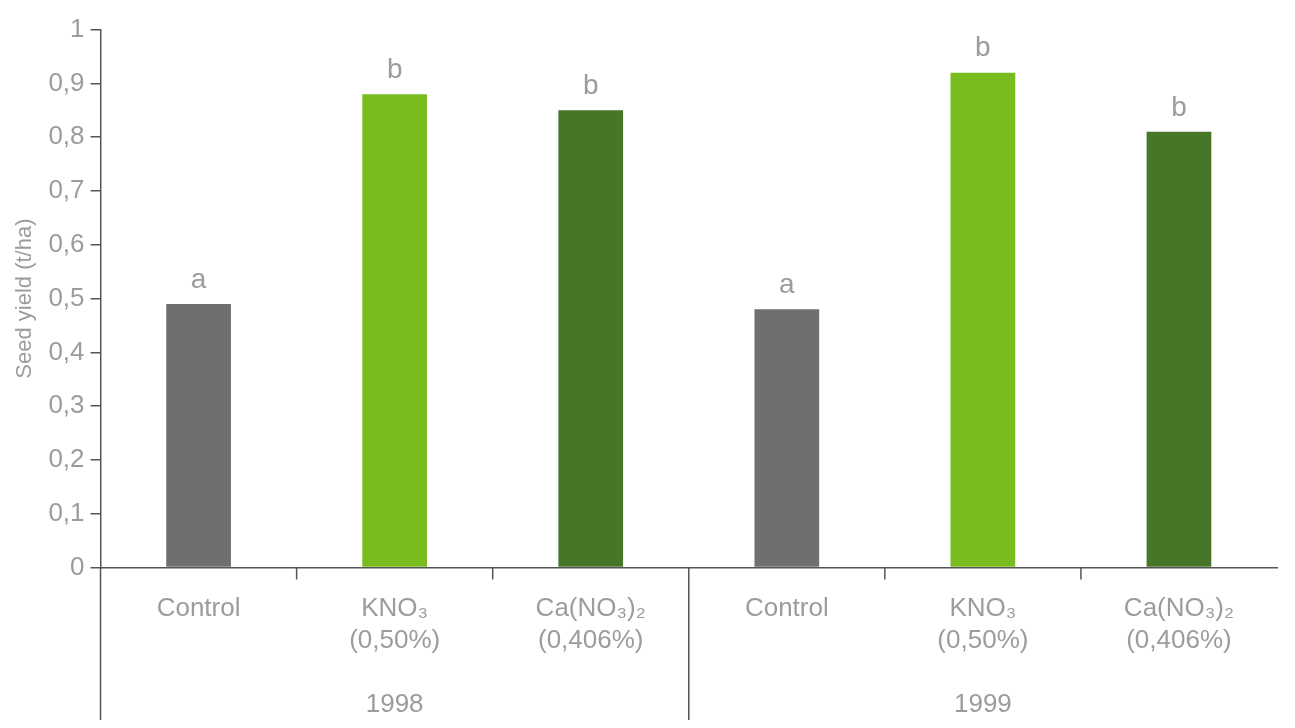 The height and width of the screenshot is (728, 1295). Describe the element at coordinates (66, 242) in the screenshot. I see `y-tick-label: 0,6` at that location.